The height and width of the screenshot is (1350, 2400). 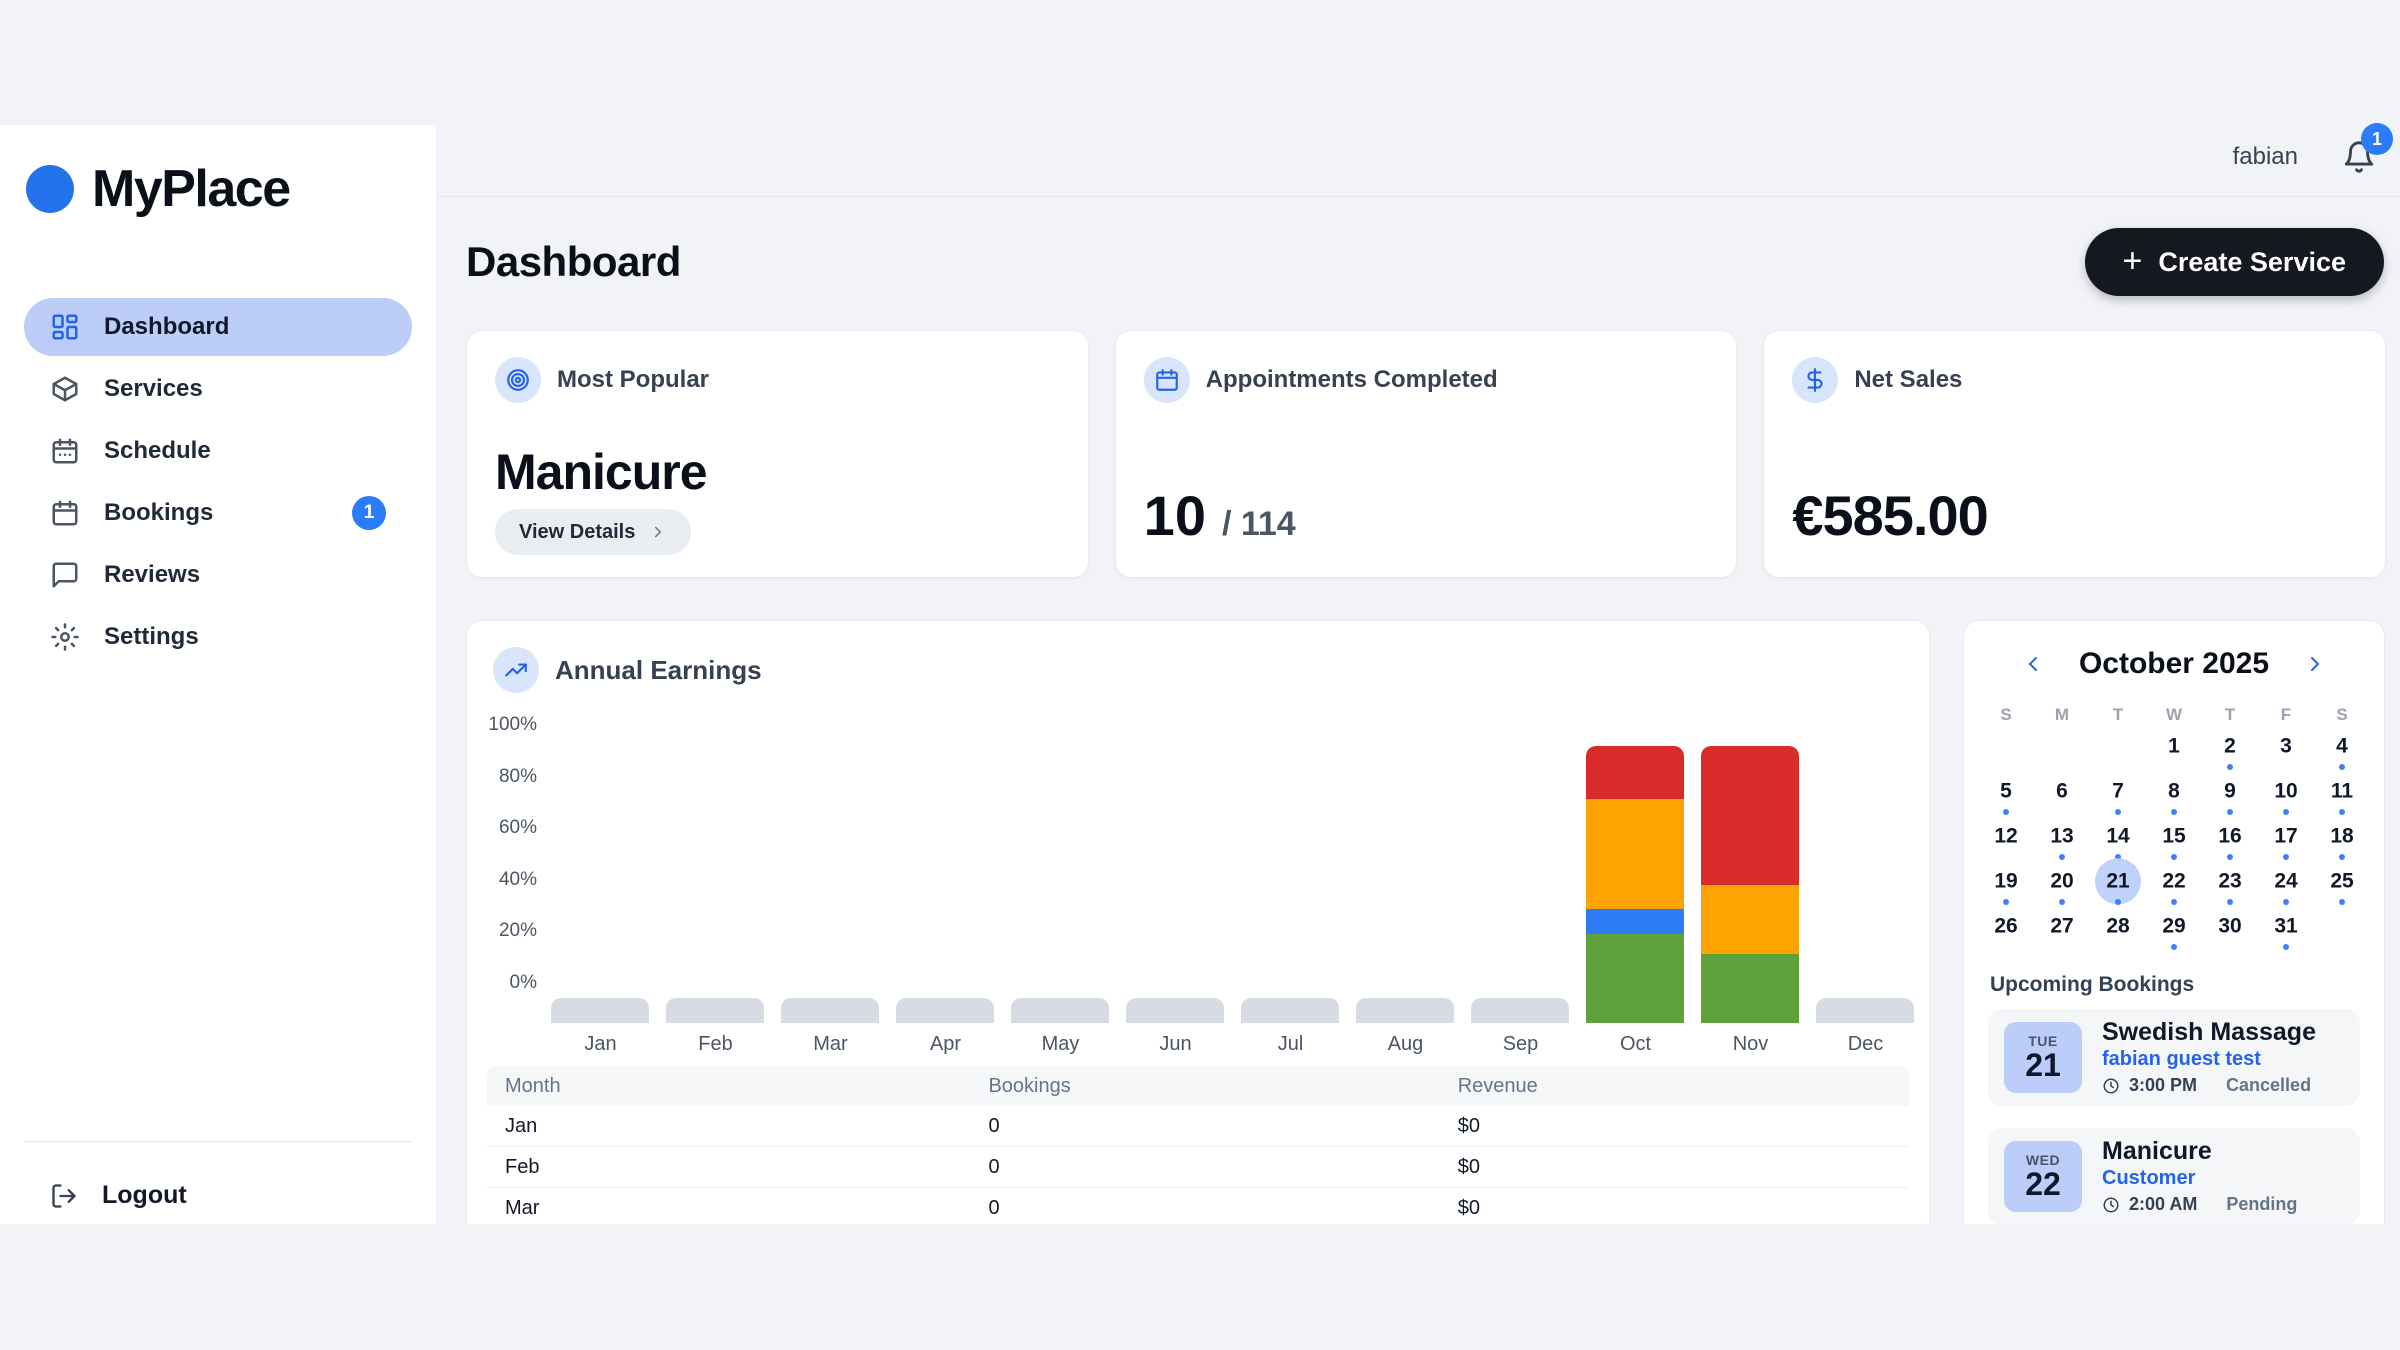 What do you see at coordinates (218, 389) in the screenshot?
I see `sidebar-item-services: Services` at bounding box center [218, 389].